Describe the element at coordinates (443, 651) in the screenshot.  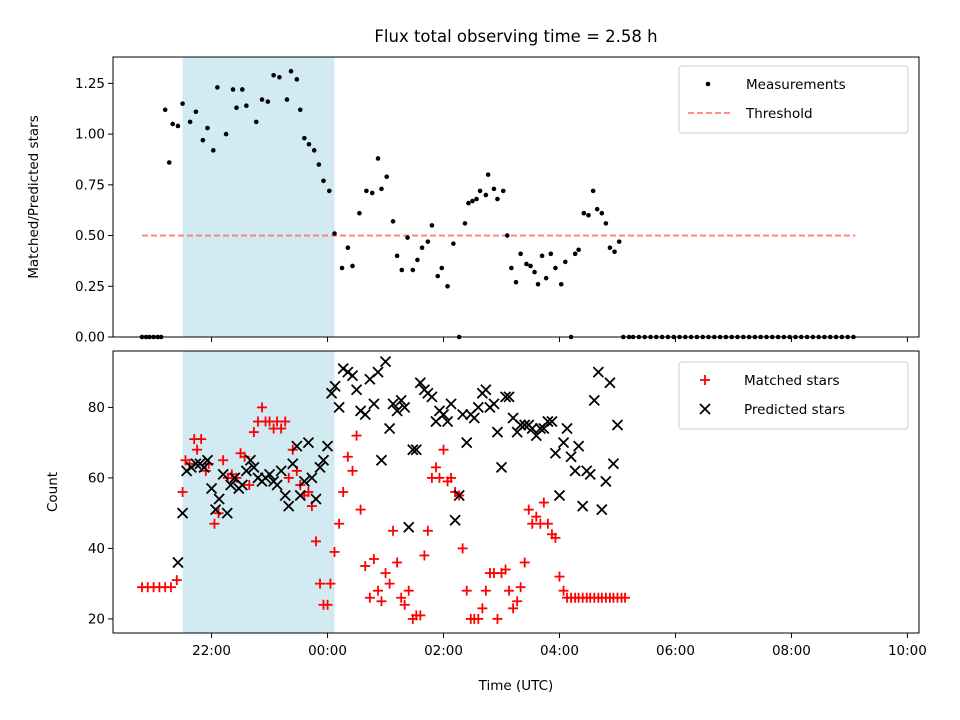
I see `x-tick-label: 02:00` at that location.